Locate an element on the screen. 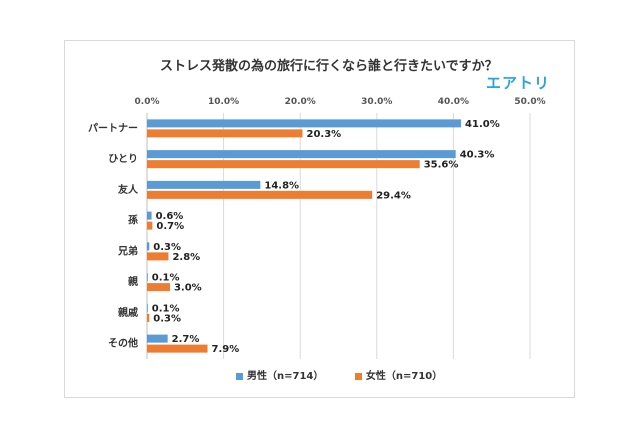 The width and height of the screenshot is (640, 437). legend-item-female: 女性（n=710） is located at coordinates (398, 374).